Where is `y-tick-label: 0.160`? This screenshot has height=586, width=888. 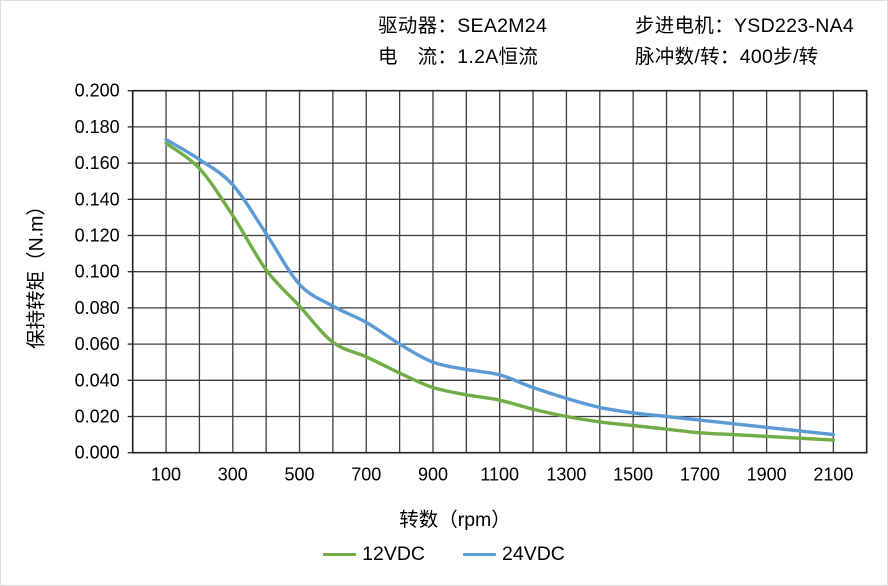
y-tick-label: 0.160 is located at coordinates (97, 163).